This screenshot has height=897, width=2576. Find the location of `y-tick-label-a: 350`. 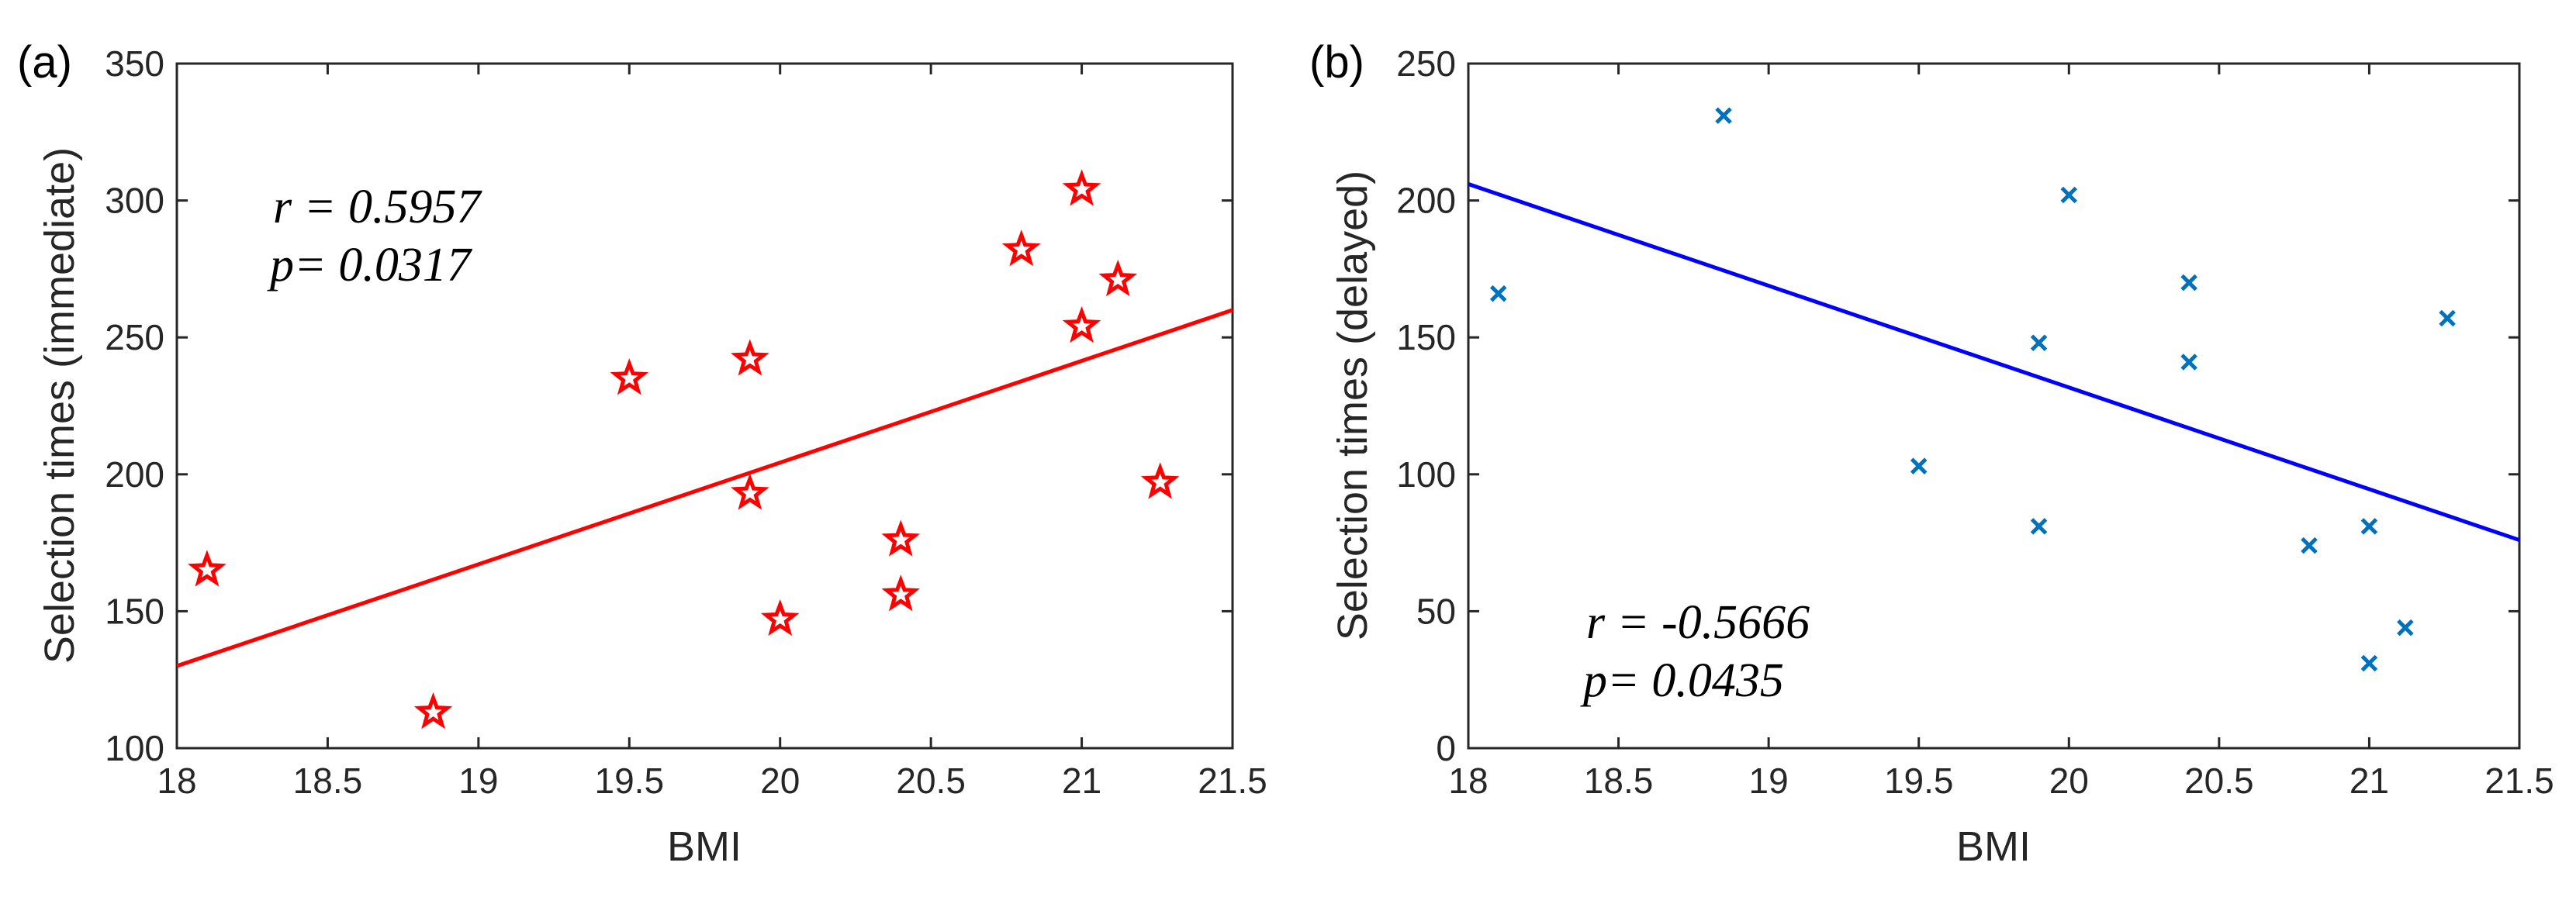

y-tick-label-a: 350 is located at coordinates (134, 63).